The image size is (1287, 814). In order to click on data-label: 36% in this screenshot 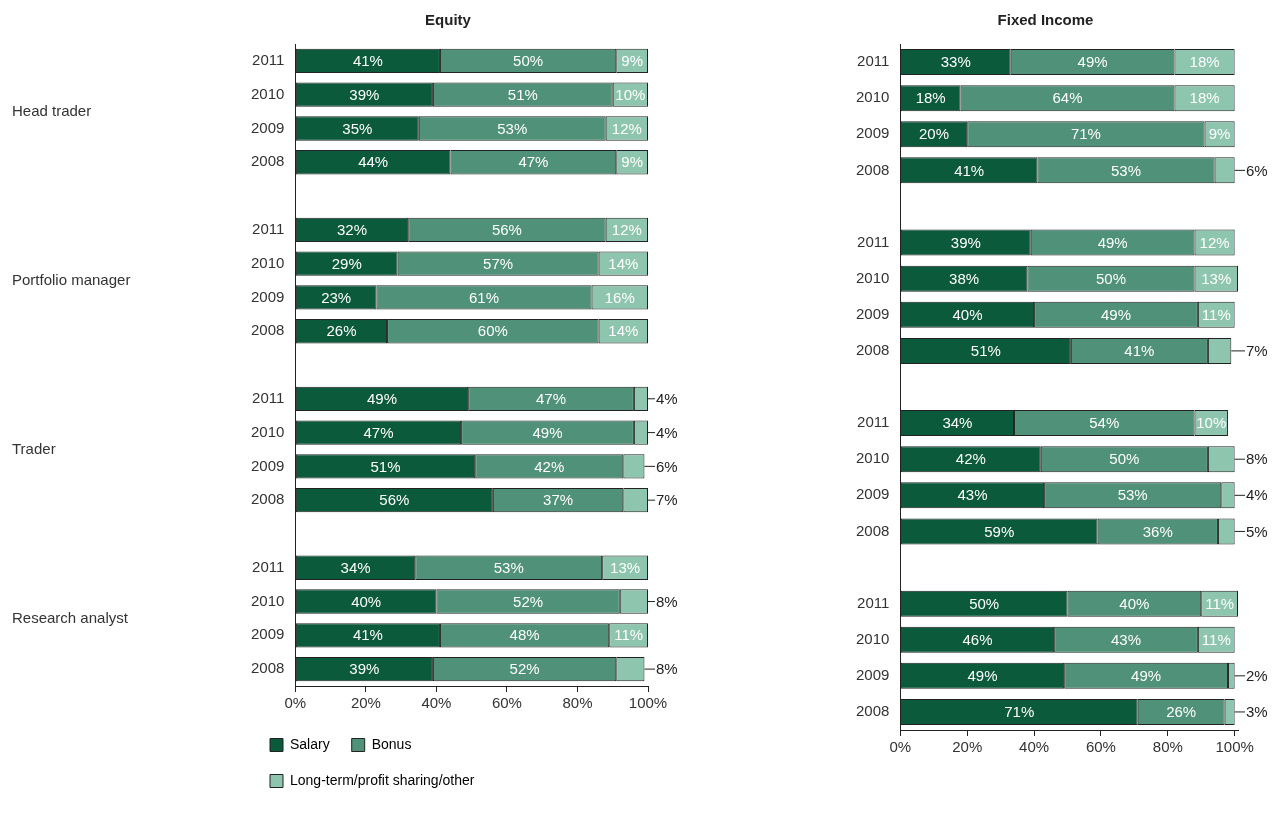, I will do `click(1157, 531)`.